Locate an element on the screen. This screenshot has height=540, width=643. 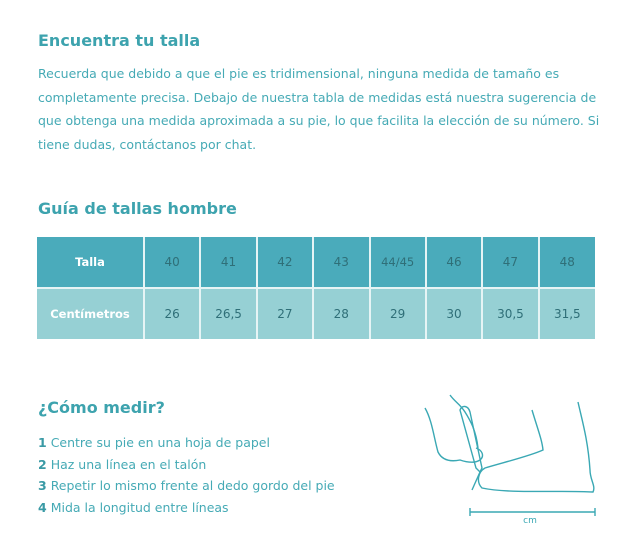
step-text: Haz una línea en el talón is located at coordinates (128, 464).